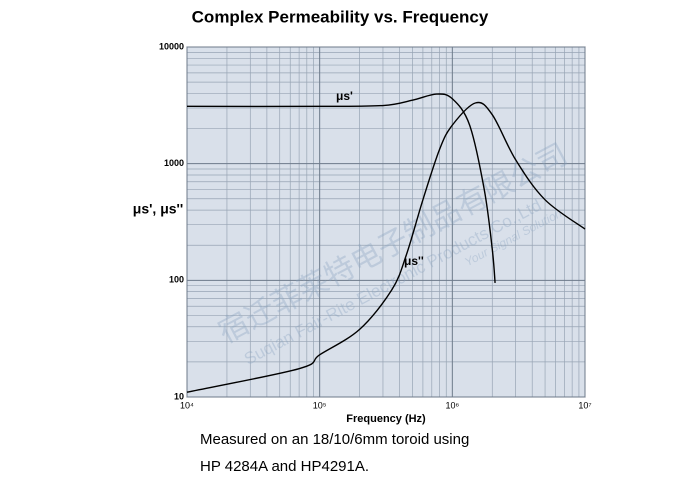 The width and height of the screenshot is (700, 477). Describe the element at coordinates (176, 280) in the screenshot. I see `y-tick-label: 100` at that location.